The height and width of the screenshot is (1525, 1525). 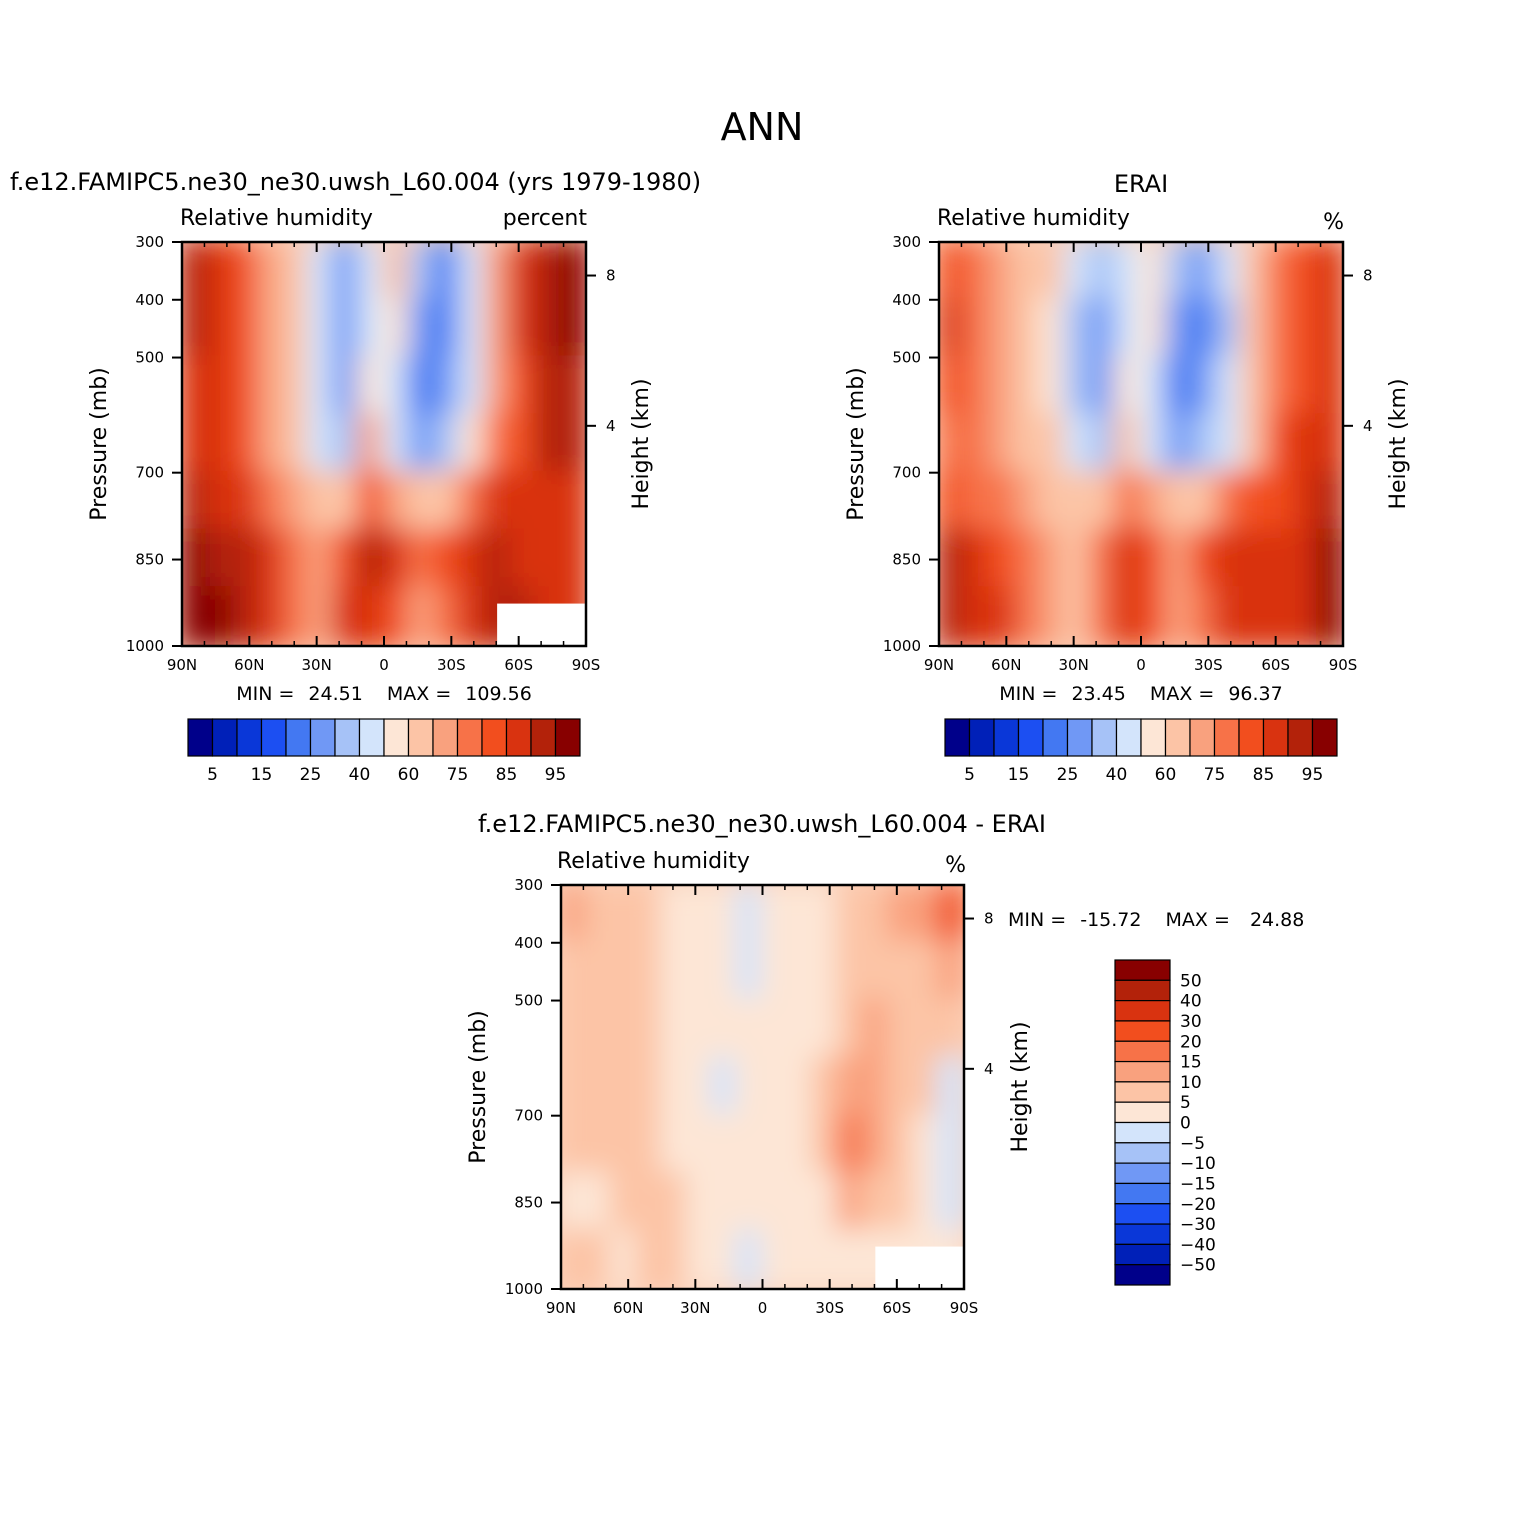 What do you see at coordinates (1198, 1245) in the screenshot?
I see `colorbar-label: −40` at bounding box center [1198, 1245].